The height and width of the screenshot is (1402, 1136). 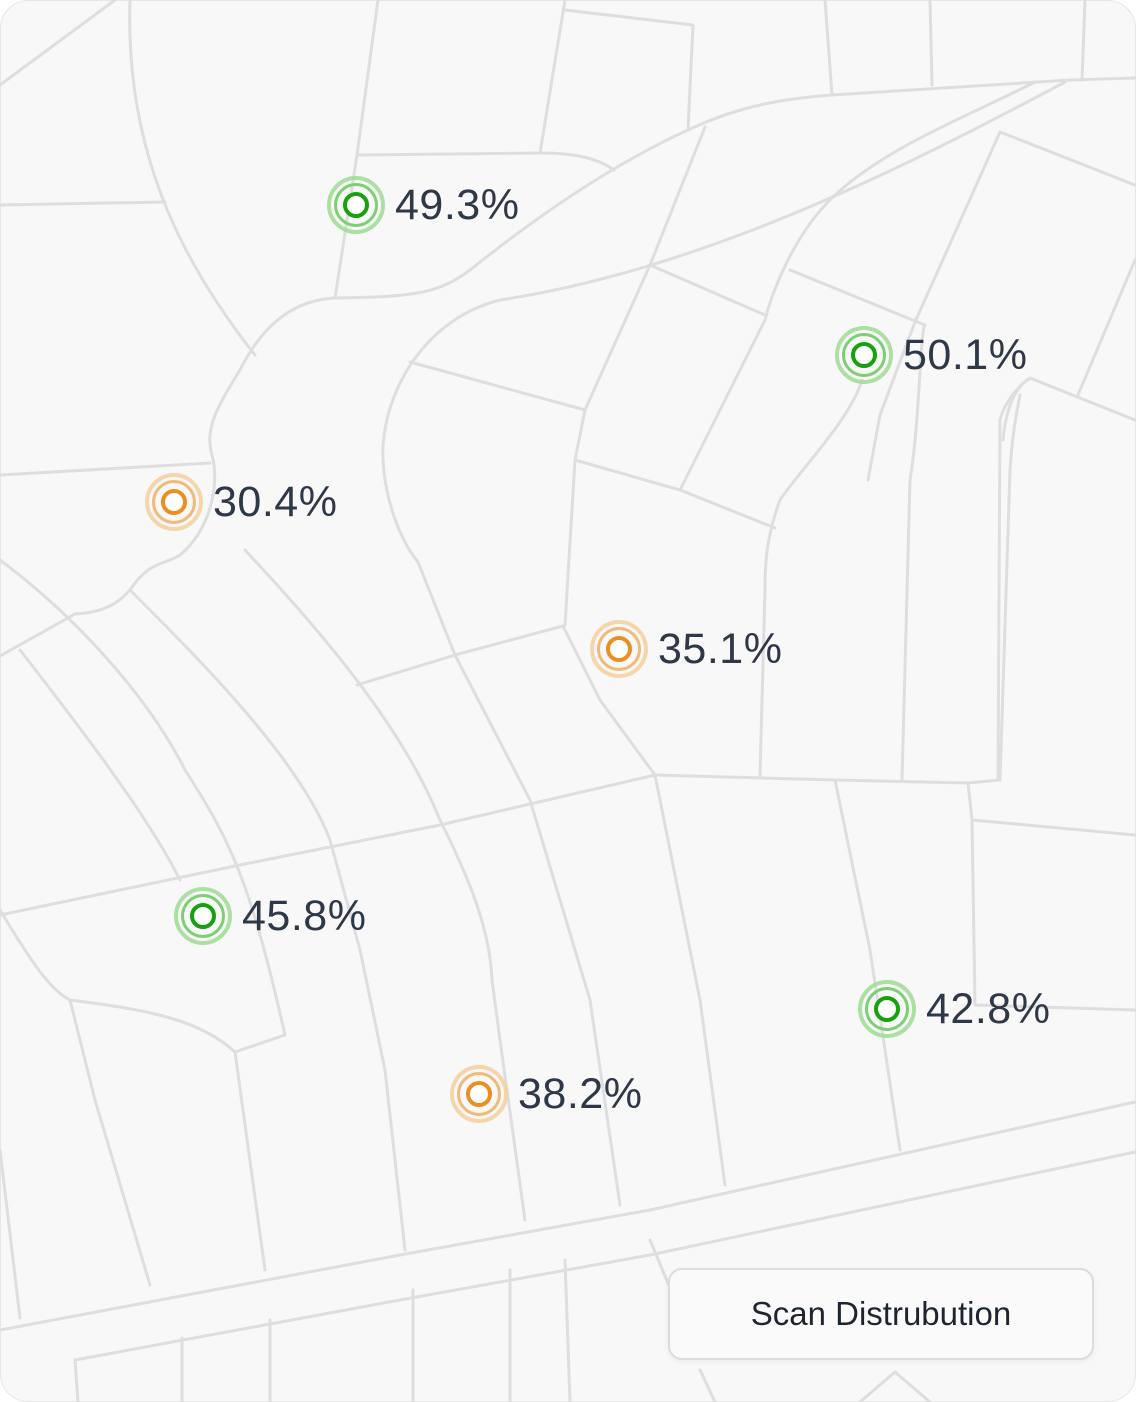 What do you see at coordinates (457, 204) in the screenshot?
I see `marker-percentage: 49.3%` at bounding box center [457, 204].